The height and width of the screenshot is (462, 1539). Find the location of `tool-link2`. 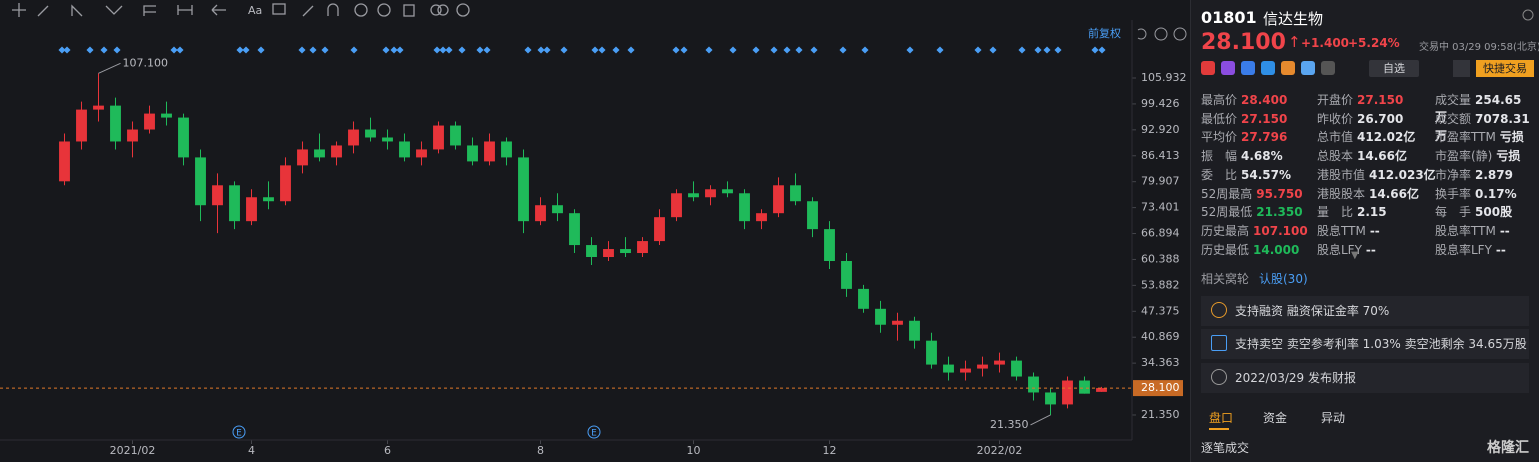

tool-link2 is located at coordinates (443, 10).